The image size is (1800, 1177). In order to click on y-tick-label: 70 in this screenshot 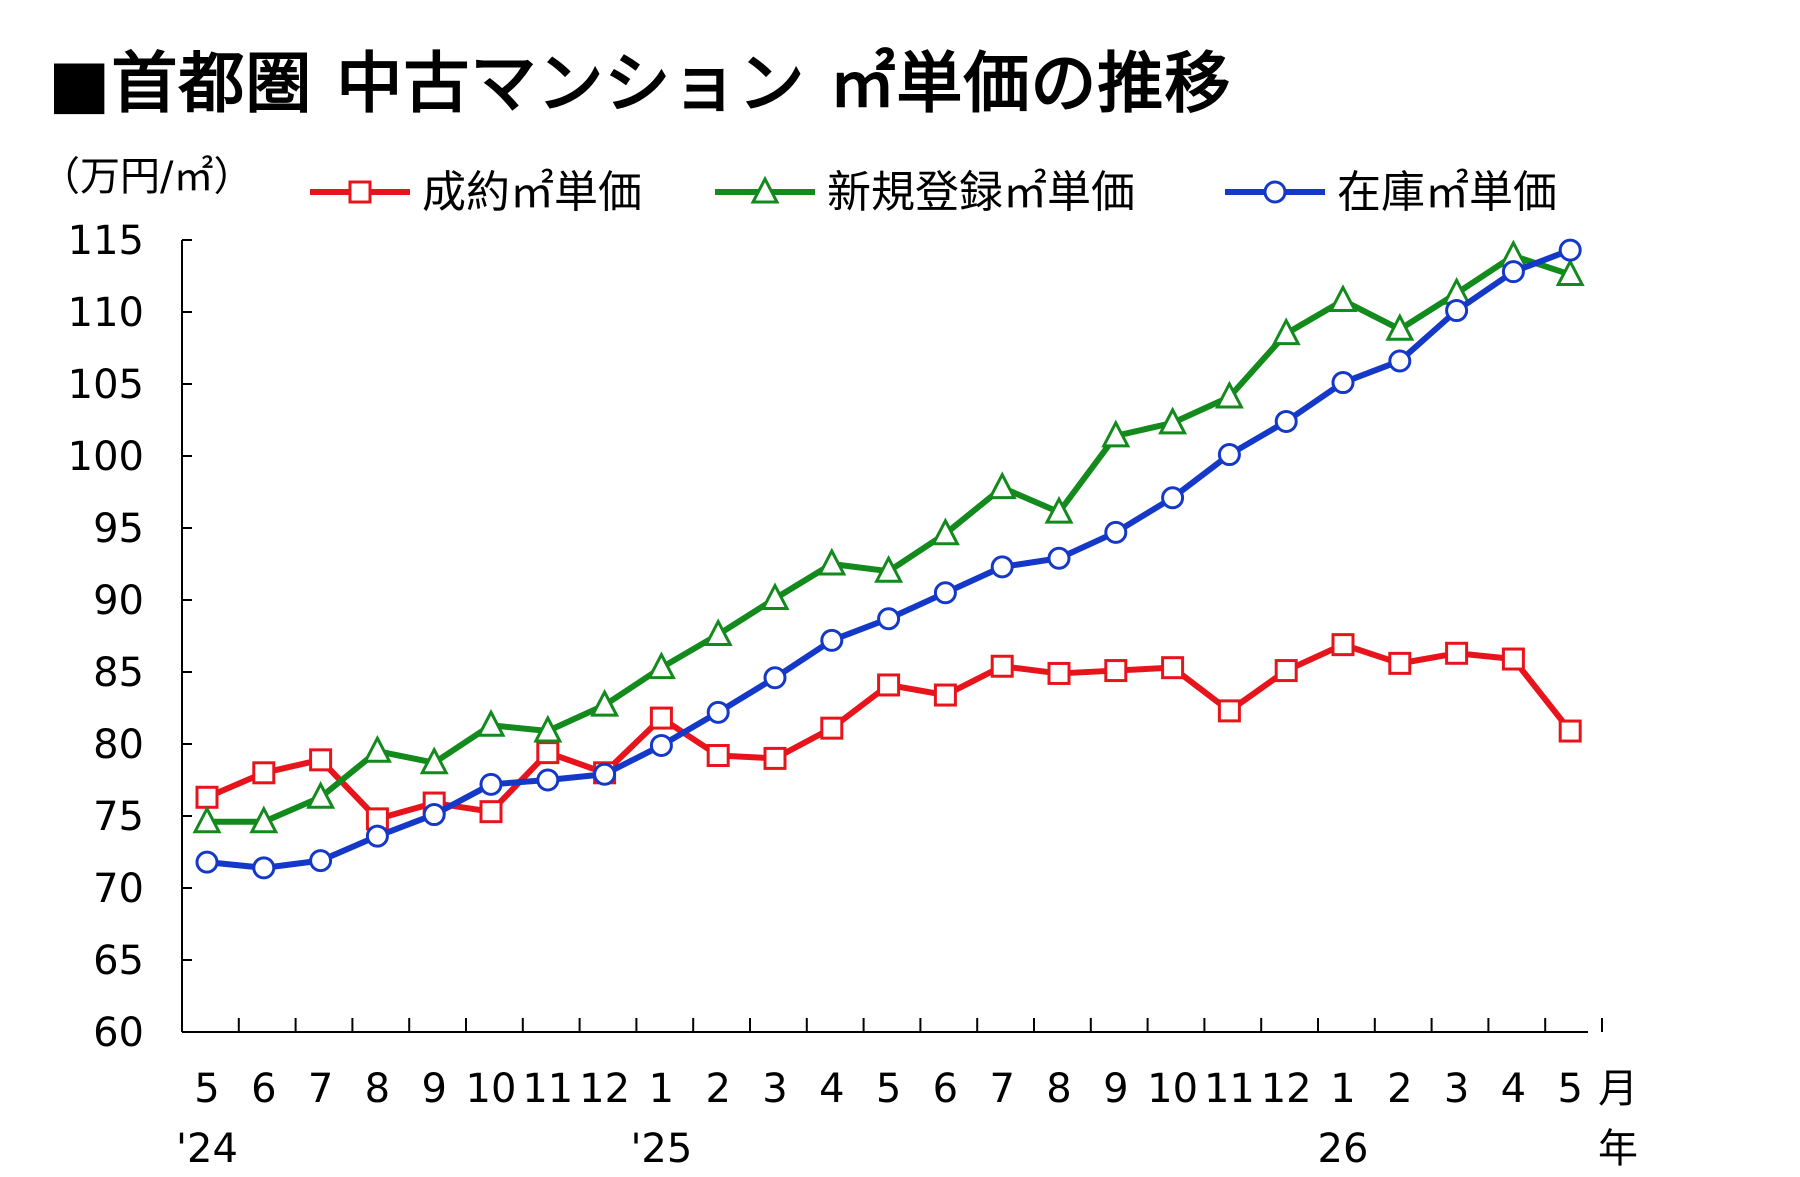, I will do `click(118, 889)`.